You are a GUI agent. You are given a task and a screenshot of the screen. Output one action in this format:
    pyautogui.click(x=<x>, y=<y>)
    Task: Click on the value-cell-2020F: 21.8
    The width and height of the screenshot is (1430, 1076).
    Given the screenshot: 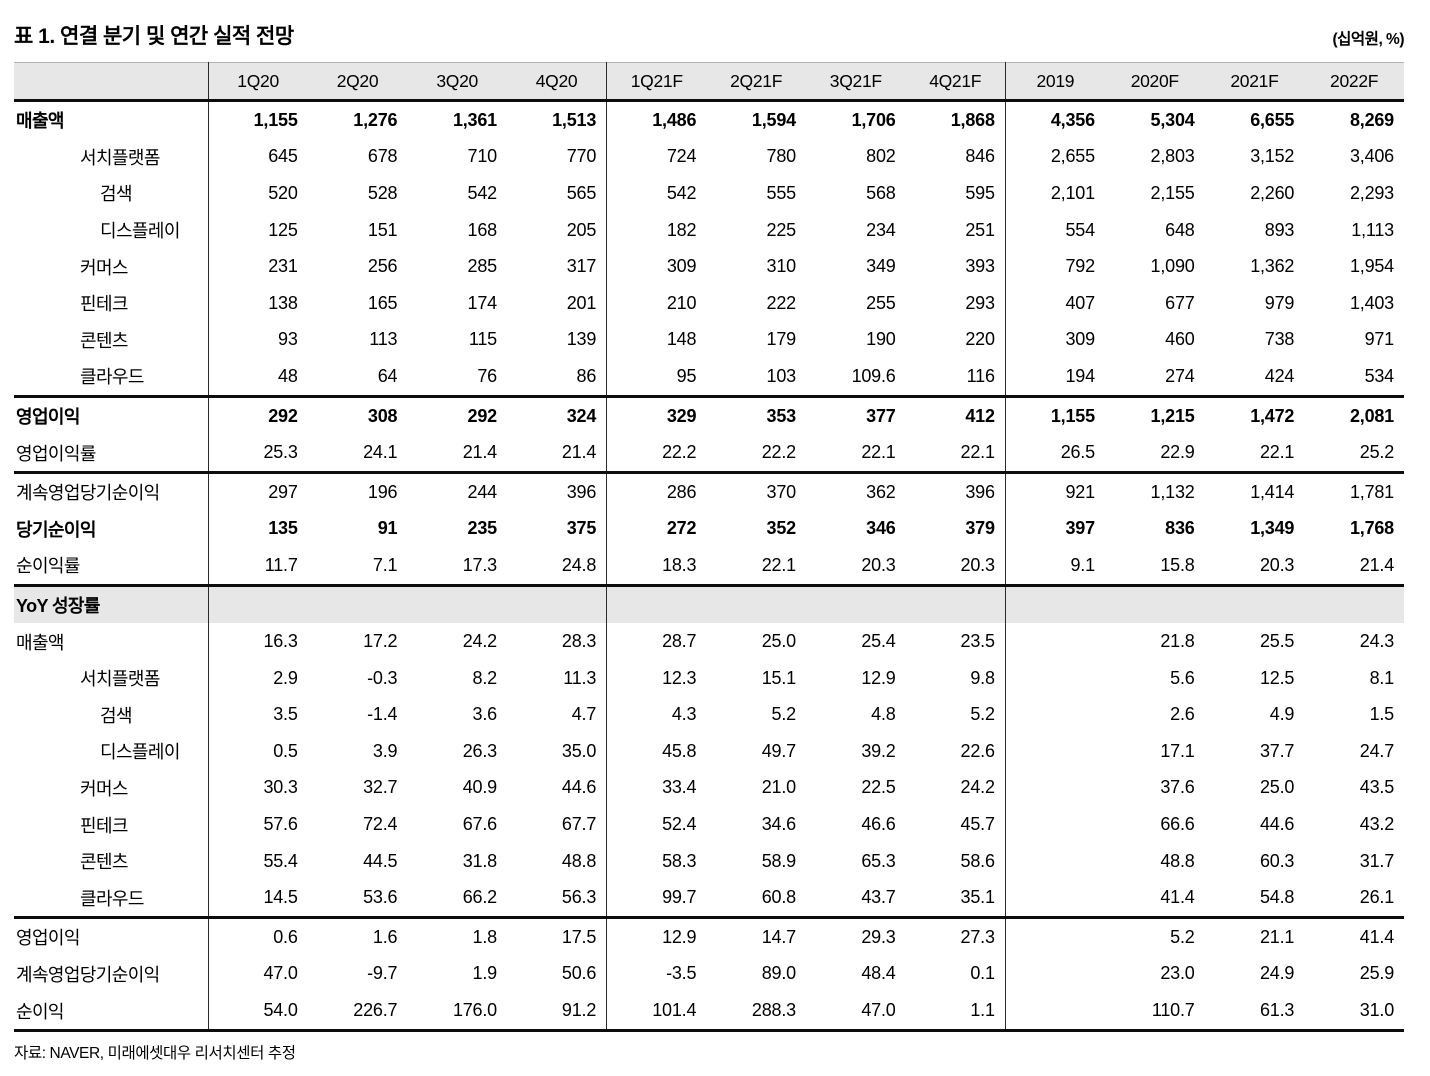 What is the action you would take?
    pyautogui.click(x=1177, y=641)
    